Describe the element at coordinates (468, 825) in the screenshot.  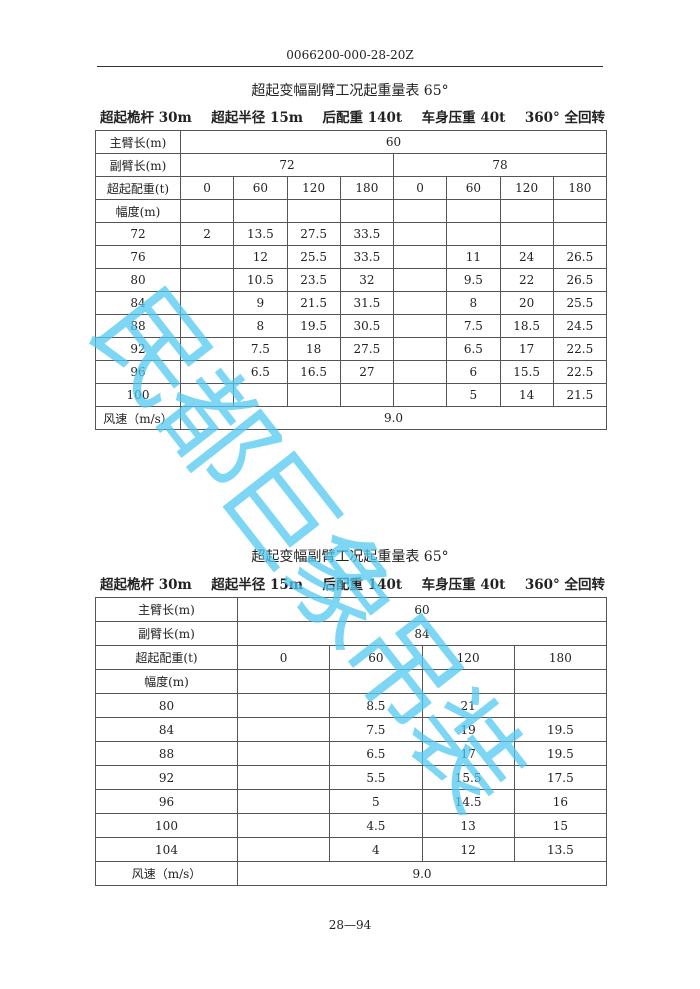
I see `cell: 13` at that location.